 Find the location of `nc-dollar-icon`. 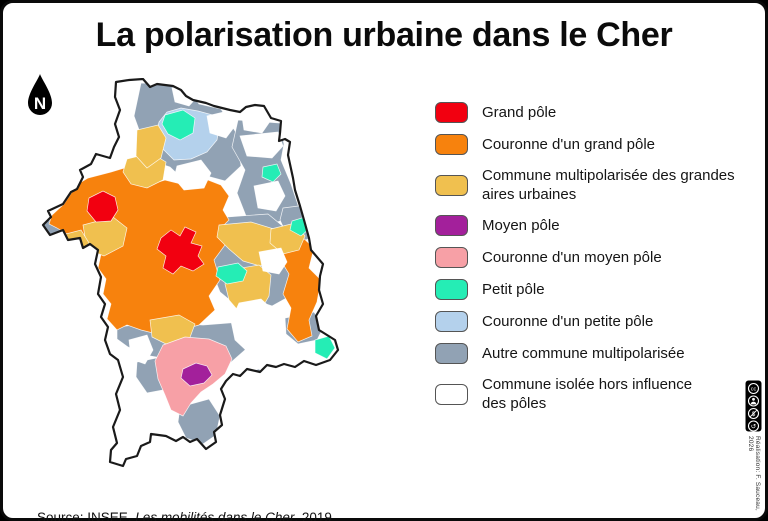

nc-dollar-icon is located at coordinates (753, 413).